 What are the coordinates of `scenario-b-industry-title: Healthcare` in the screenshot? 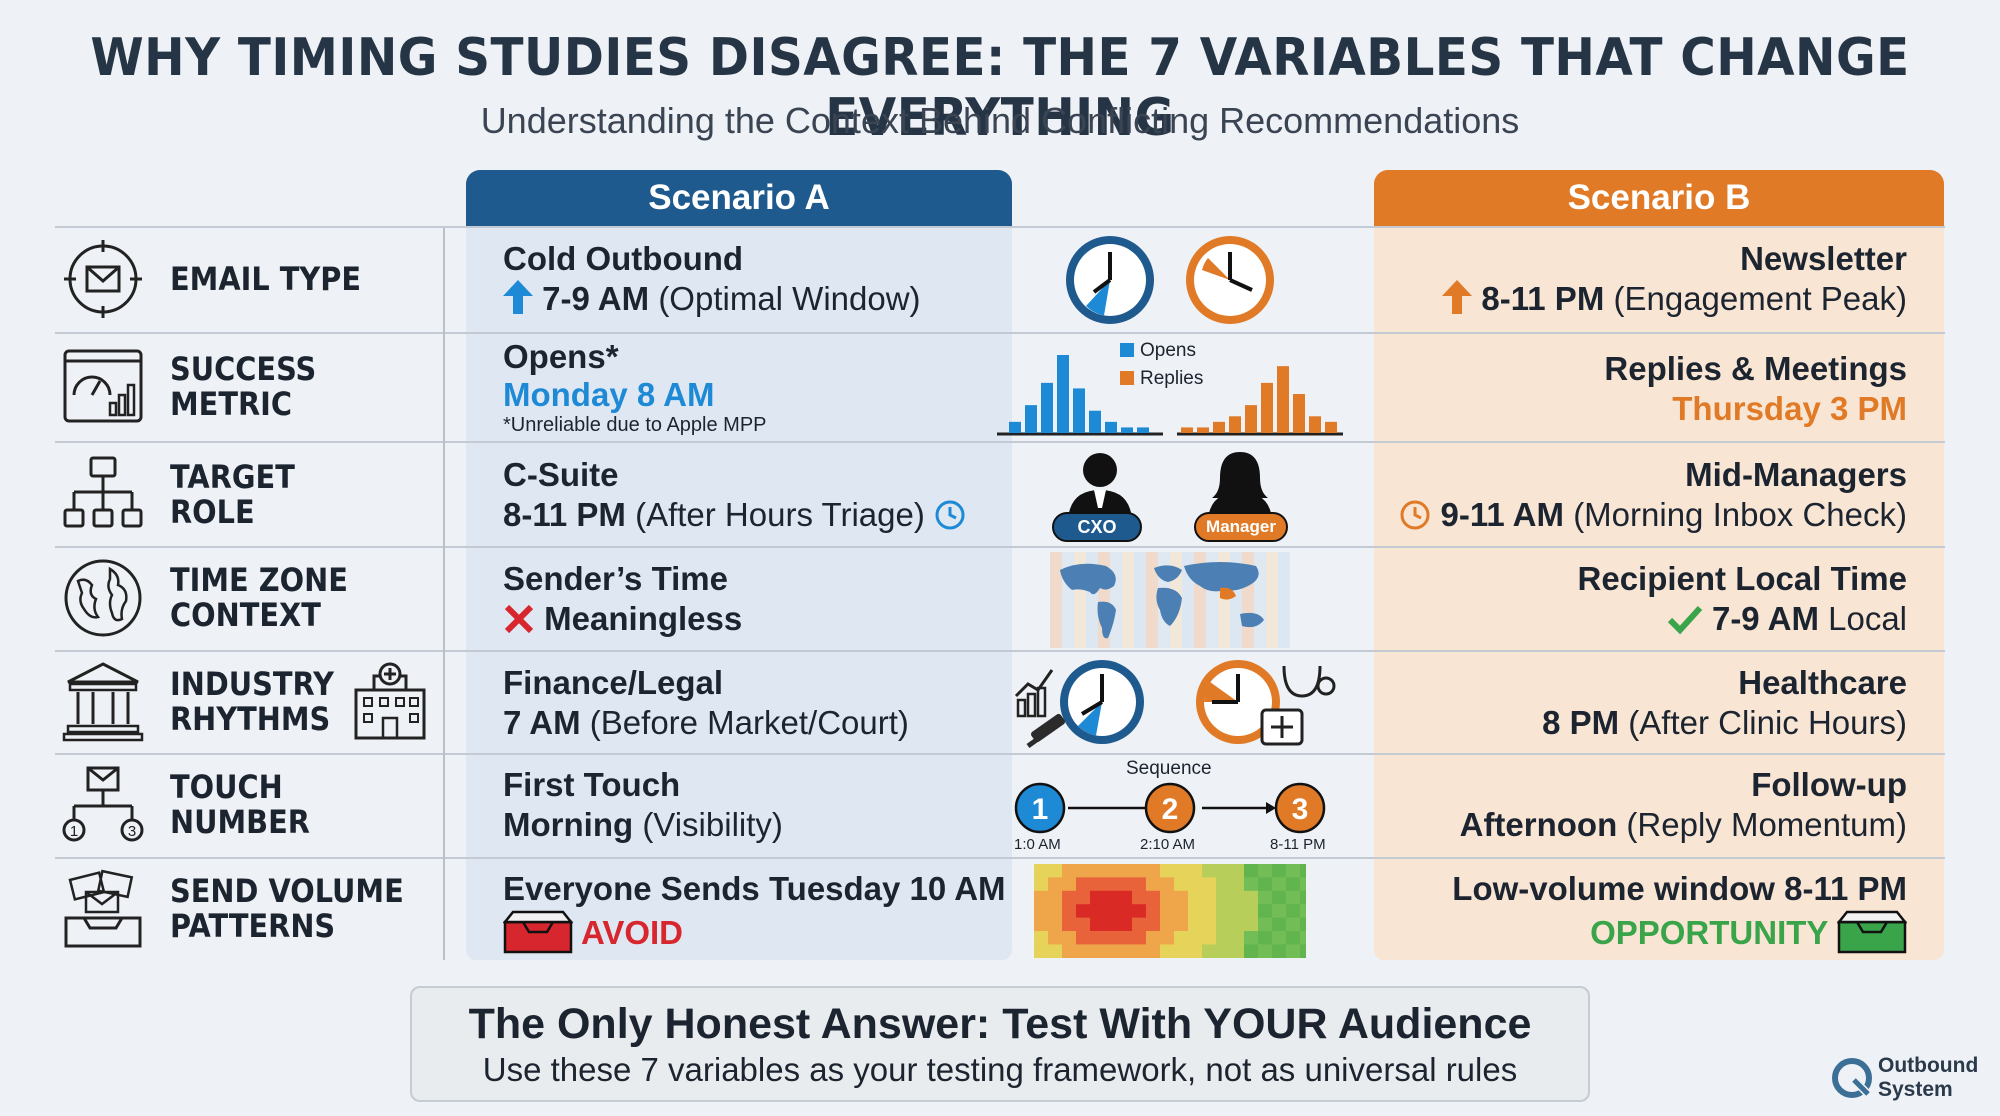 It's located at (1822, 682).